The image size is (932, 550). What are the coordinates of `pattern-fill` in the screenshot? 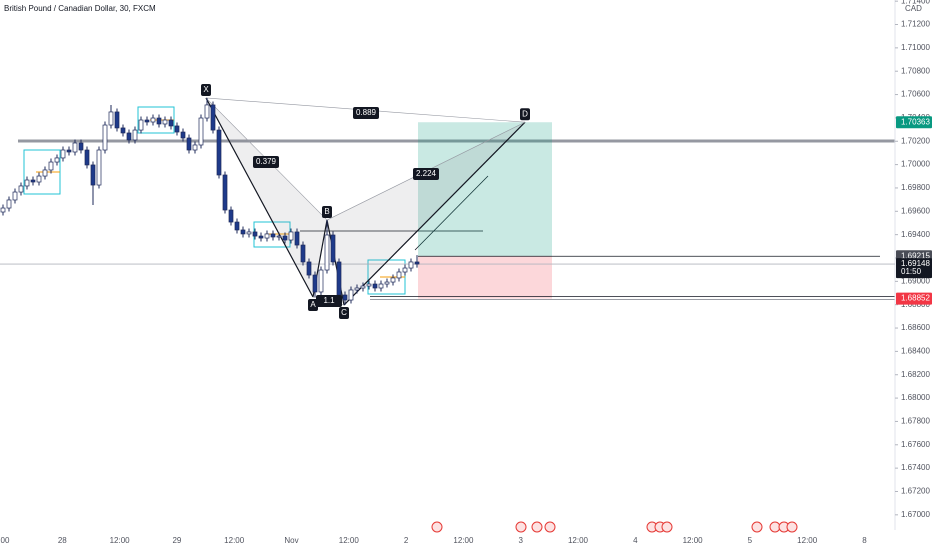 It's located at (426, 214).